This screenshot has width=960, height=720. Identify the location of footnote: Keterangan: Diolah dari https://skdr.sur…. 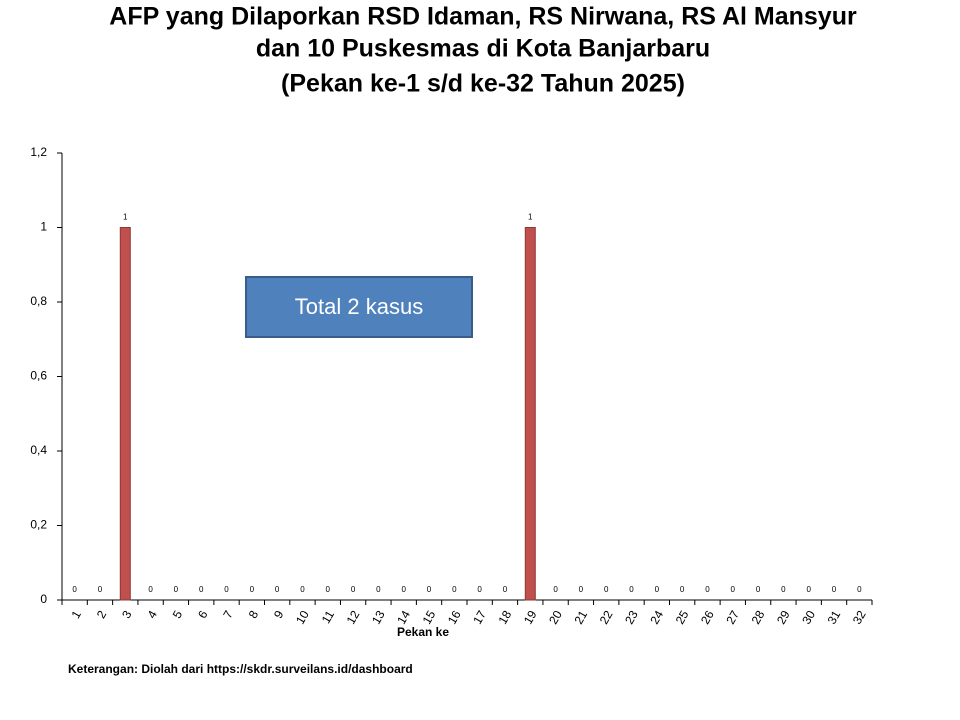
(240, 669).